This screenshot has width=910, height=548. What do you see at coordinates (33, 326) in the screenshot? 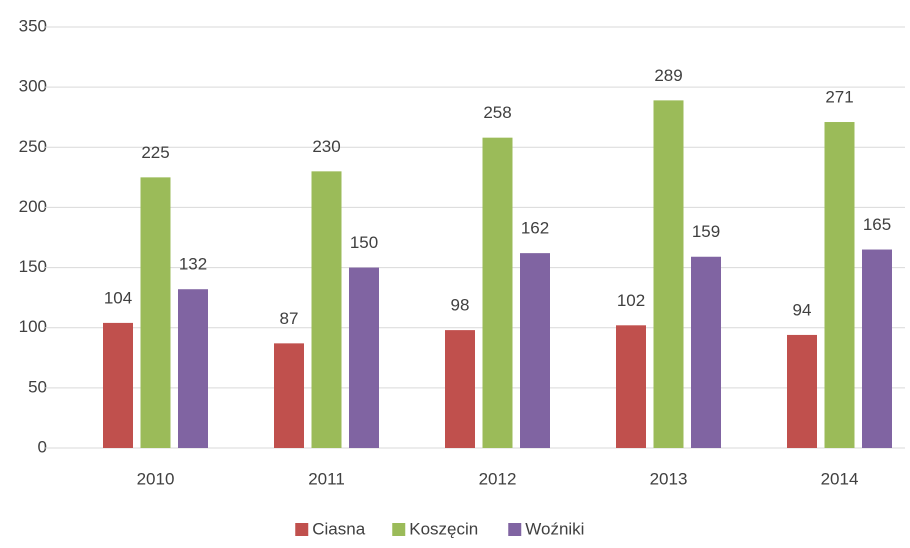
I see `y-tick-label: 100` at bounding box center [33, 326].